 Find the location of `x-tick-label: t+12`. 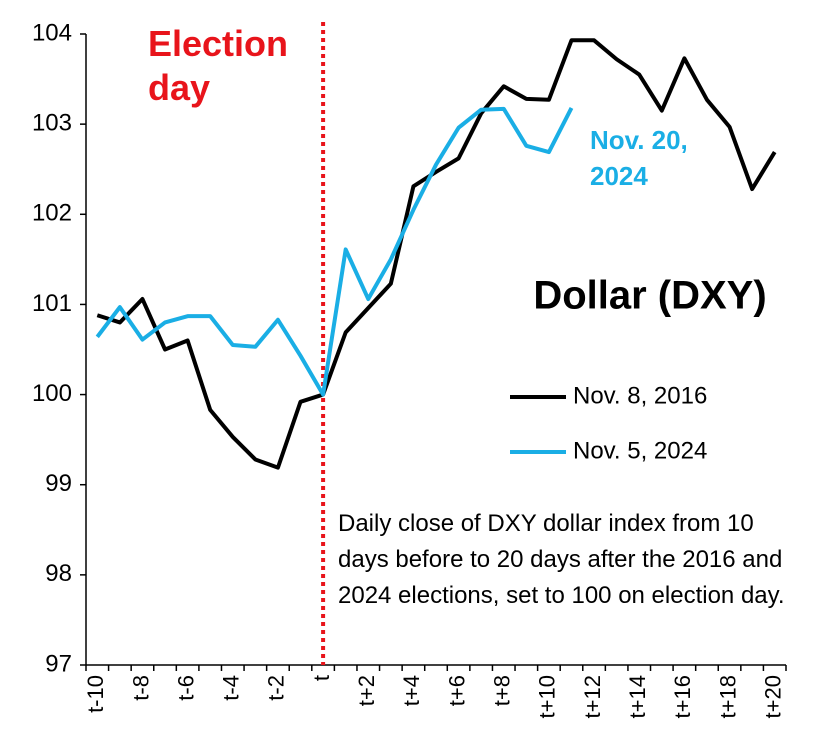

x-tick-label: t+12 is located at coordinates (592, 696).